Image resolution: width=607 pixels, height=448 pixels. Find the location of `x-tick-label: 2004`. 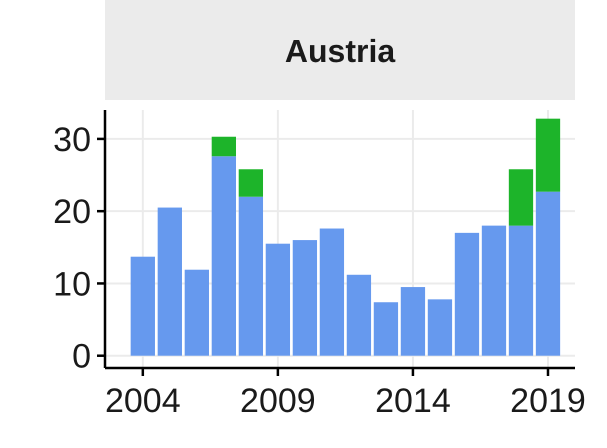

x-tick-label: 2004 is located at coordinates (142, 401).